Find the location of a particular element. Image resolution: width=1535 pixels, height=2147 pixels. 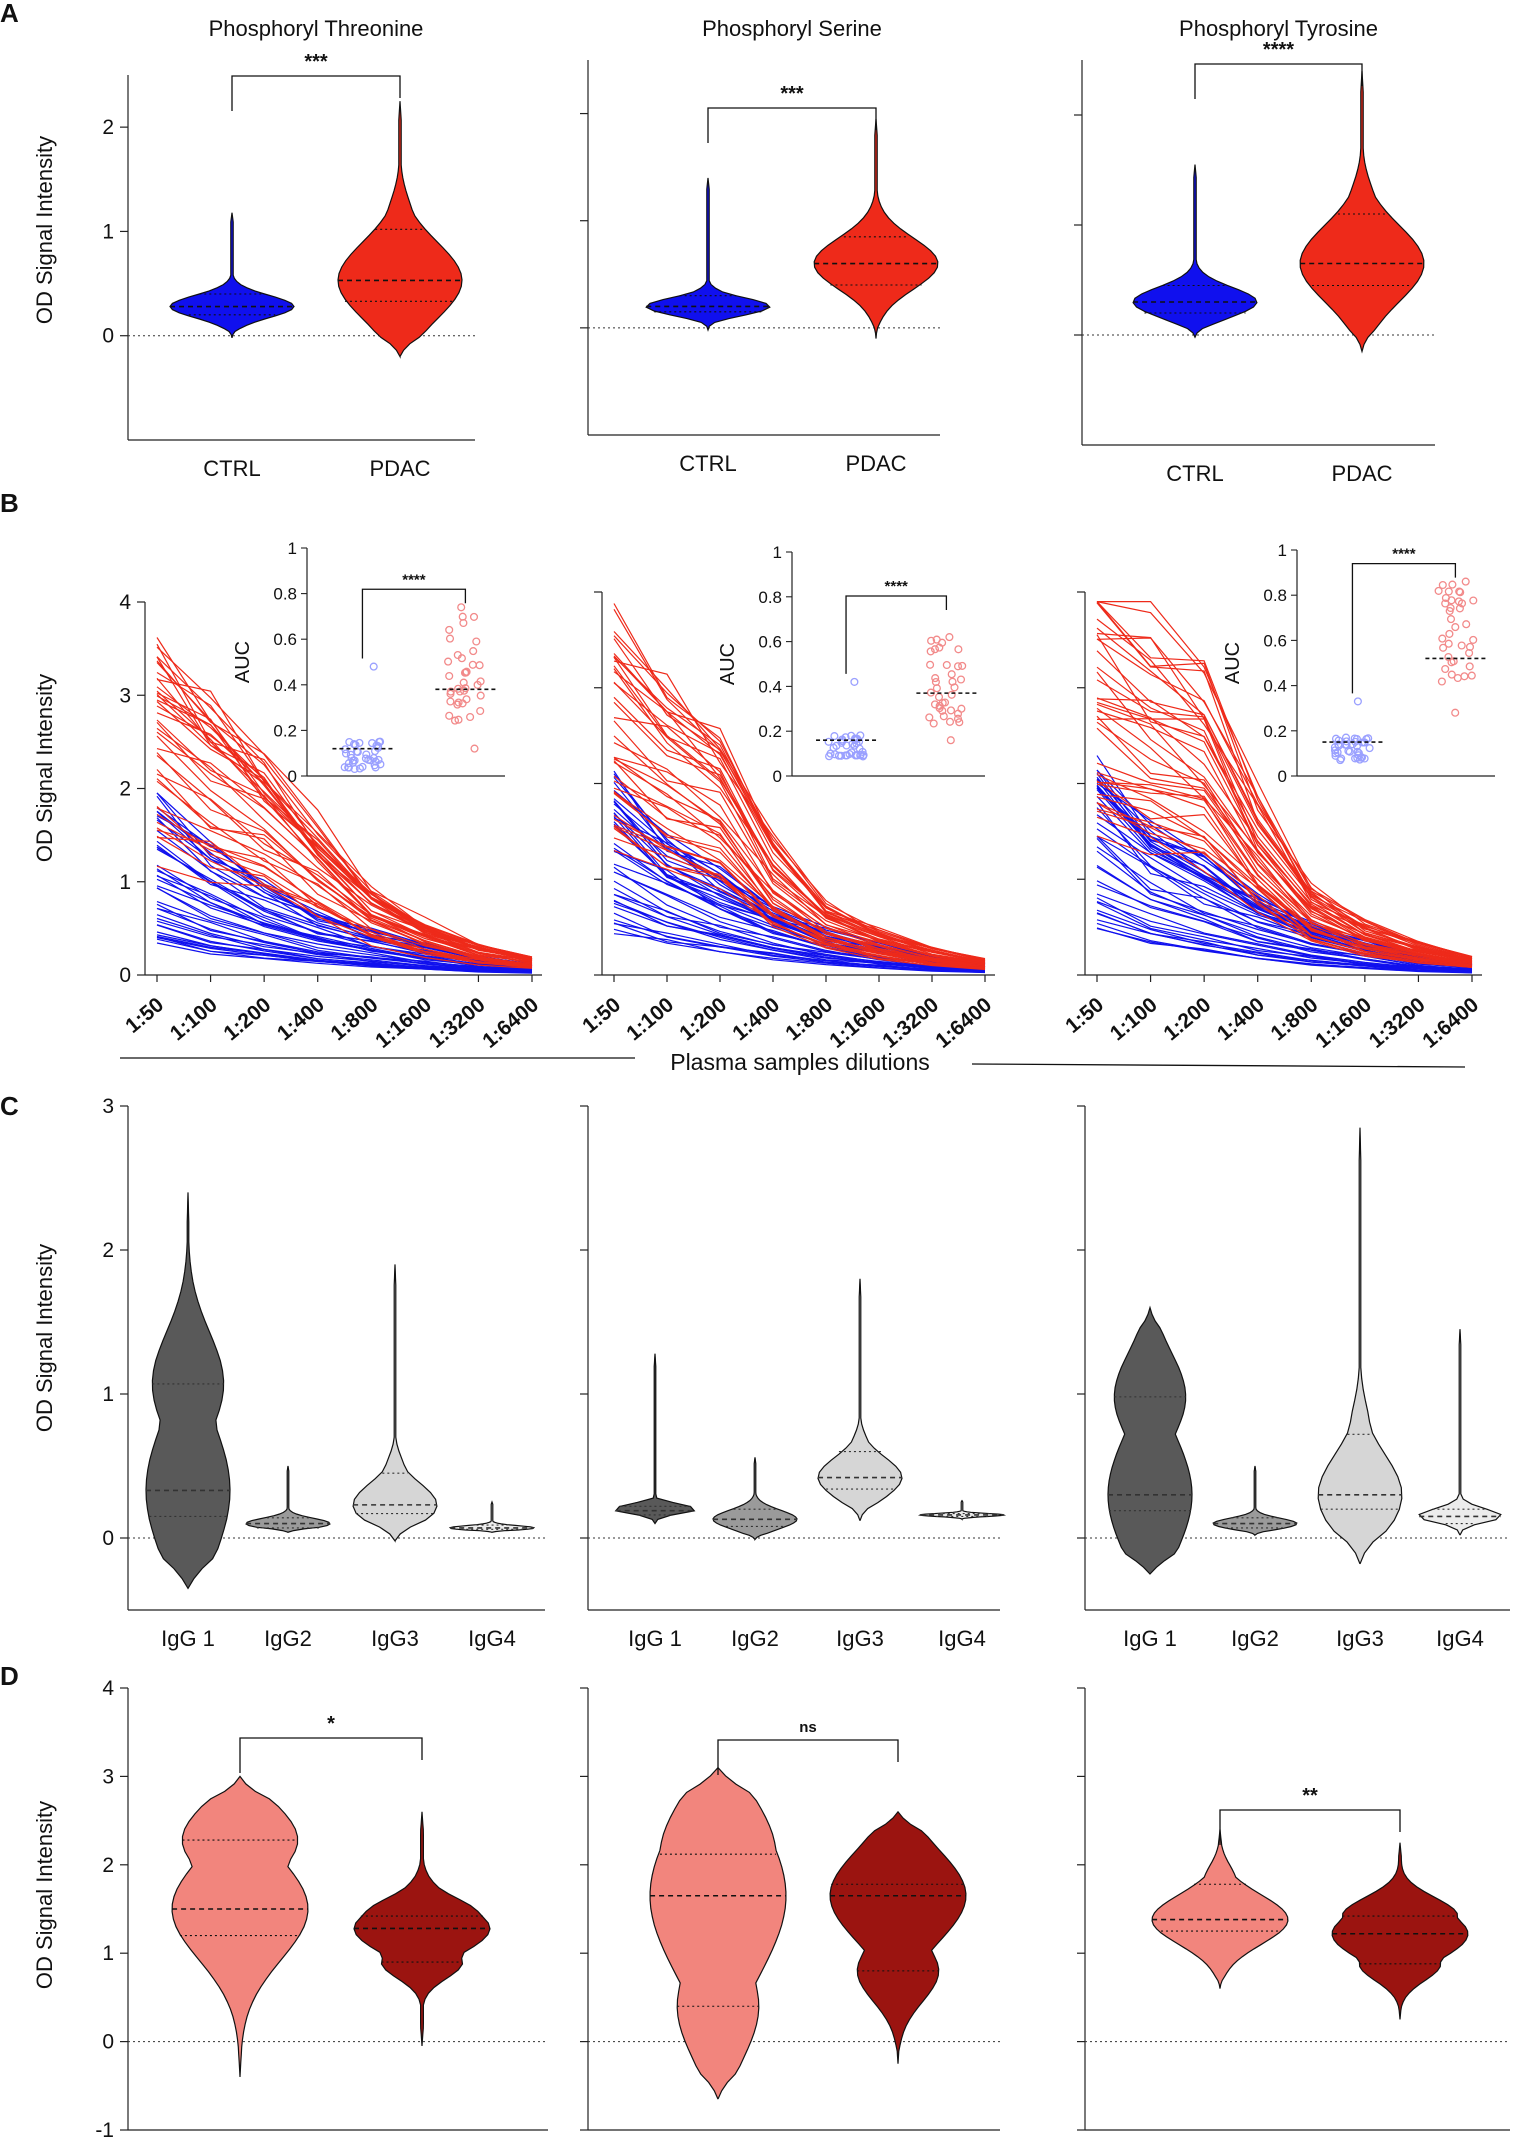

chart-A3: Phosphoryl Tyrosine CTRL PDAC **** is located at coordinates (1254, 251).